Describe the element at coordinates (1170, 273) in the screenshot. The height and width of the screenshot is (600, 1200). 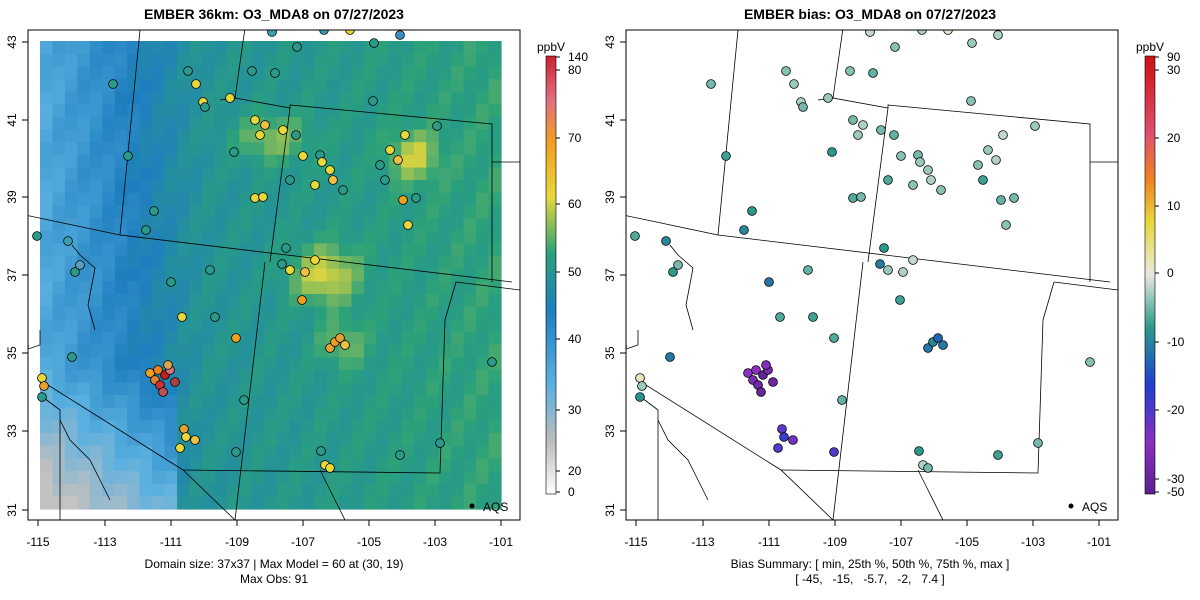
I see `colorbar-tick-label: 0` at that location.